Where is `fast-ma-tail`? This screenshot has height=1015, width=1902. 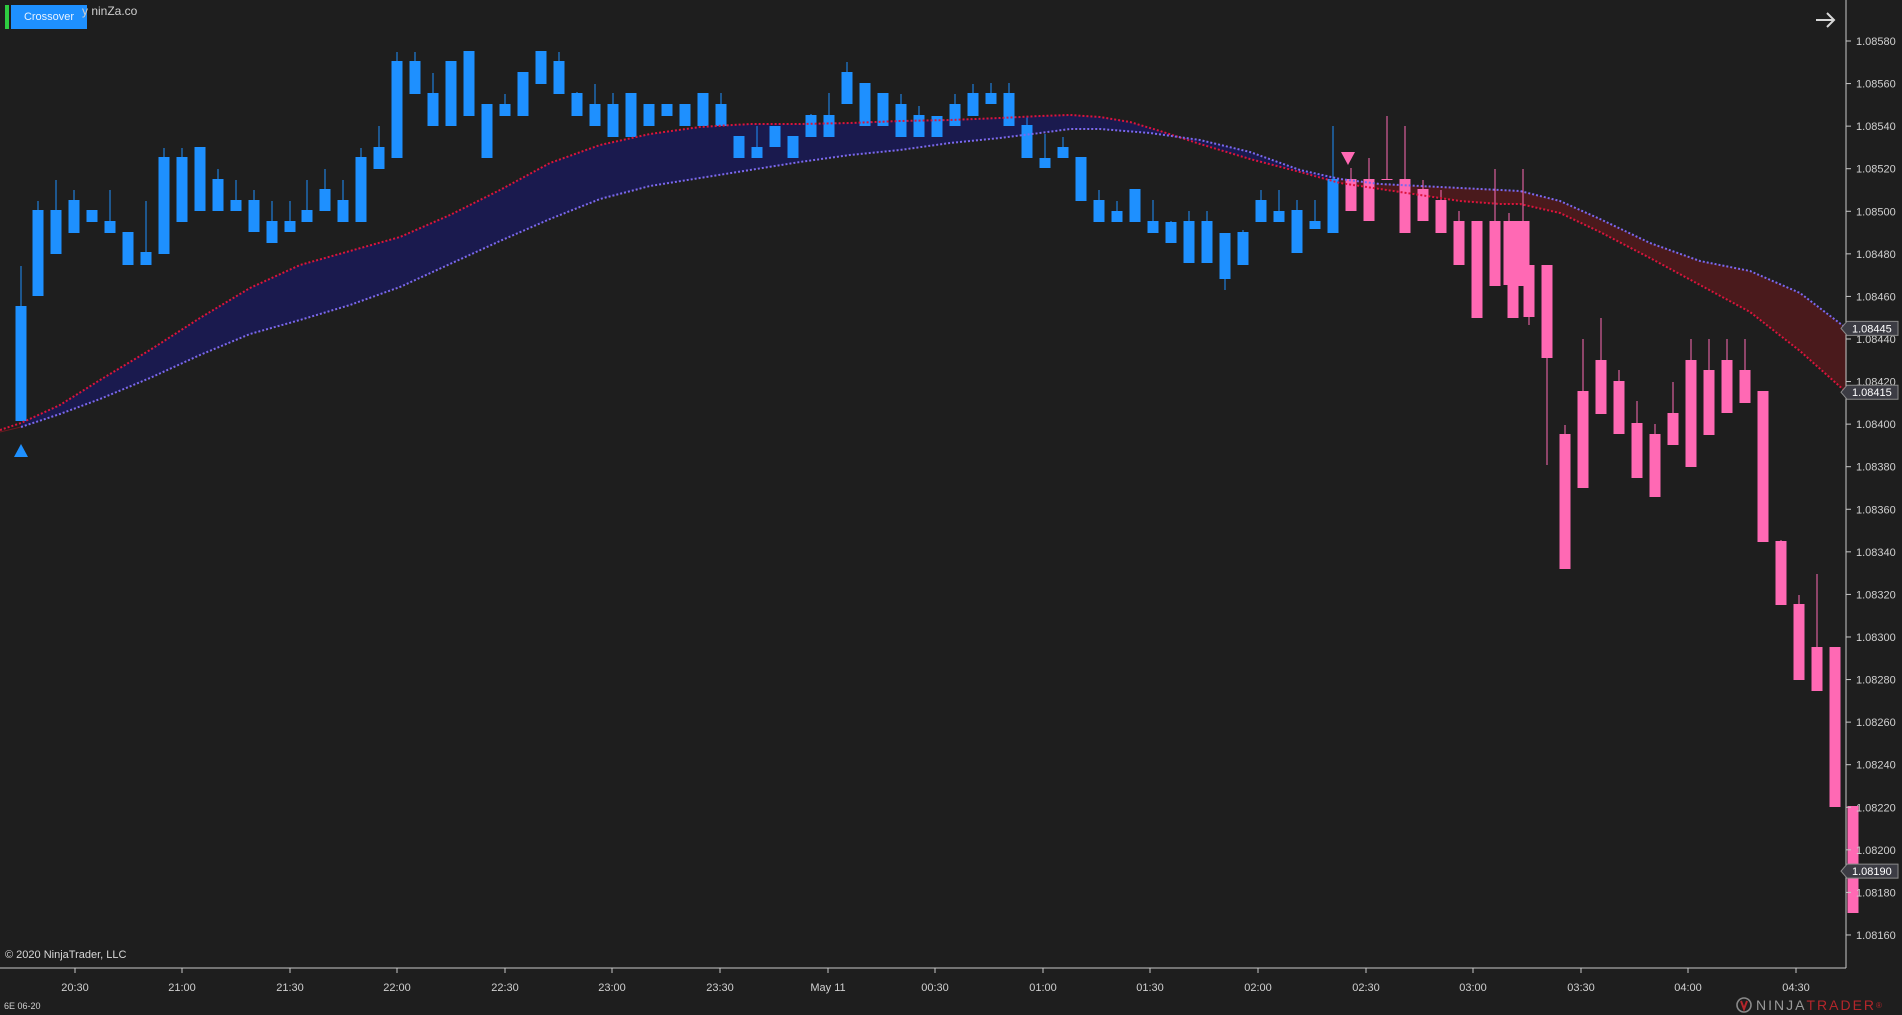
fast-ma-tail is located at coordinates (11, 429).